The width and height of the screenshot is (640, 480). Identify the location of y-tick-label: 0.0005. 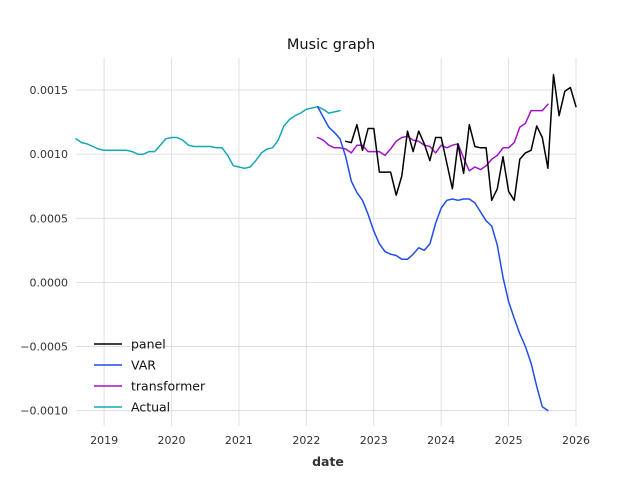
(49, 218).